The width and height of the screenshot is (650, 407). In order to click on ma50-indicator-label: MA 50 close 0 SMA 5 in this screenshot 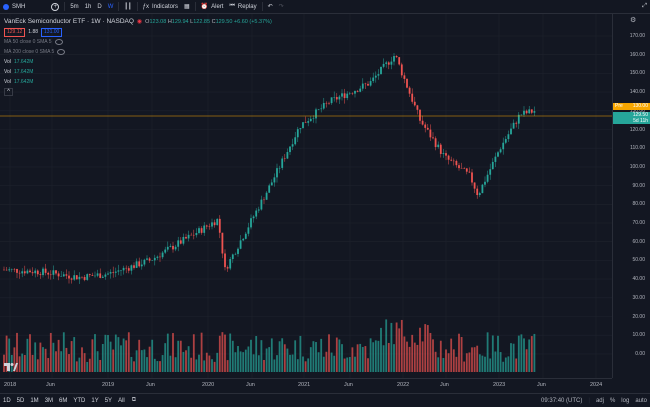, I will do `click(28, 42)`.